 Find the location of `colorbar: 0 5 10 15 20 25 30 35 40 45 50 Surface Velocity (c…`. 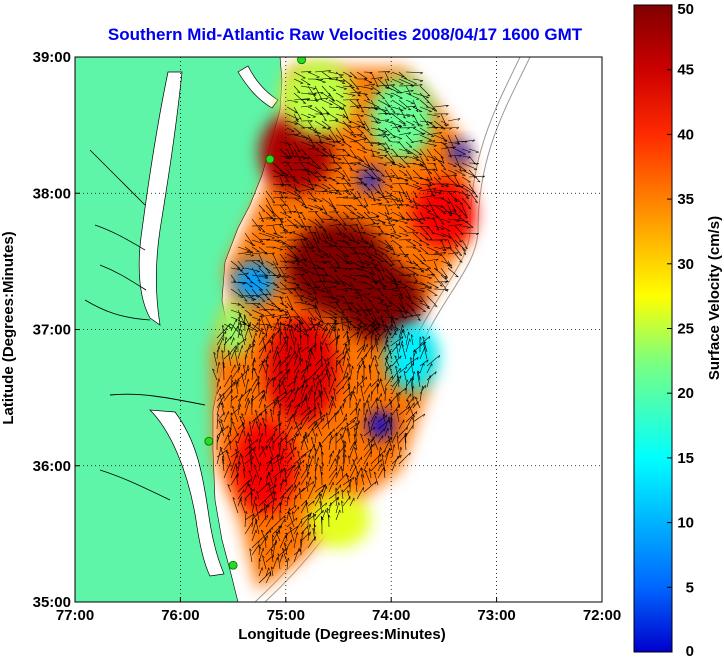

colorbar: 0 5 10 15 20 25 30 35 40 45 50 Surface Velocity (c… is located at coordinates (678, 330).